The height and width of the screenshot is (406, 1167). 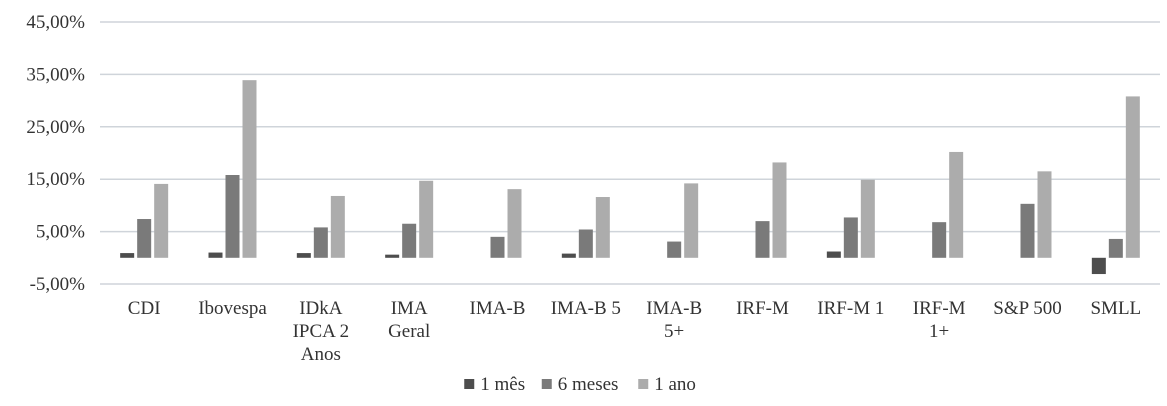 I want to click on x-tick-label: SMLL, so click(x=1115, y=308).